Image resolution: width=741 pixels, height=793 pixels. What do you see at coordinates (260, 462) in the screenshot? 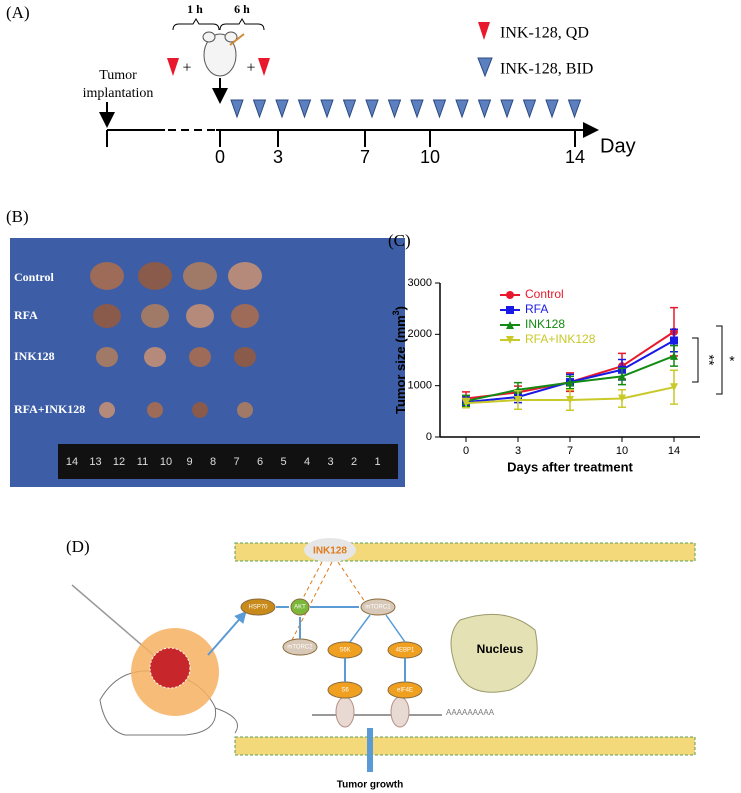
I see `ruler-label: 6` at bounding box center [260, 462].